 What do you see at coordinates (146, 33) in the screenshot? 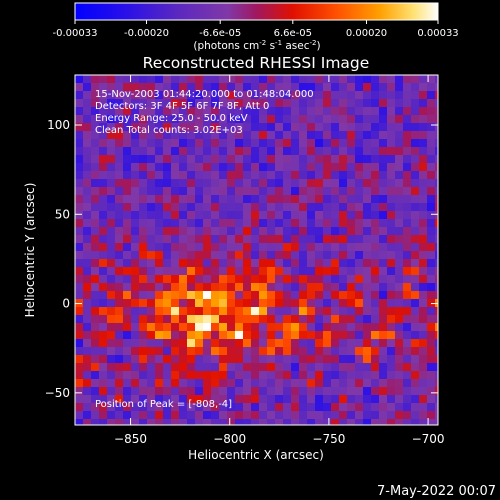
I see `colorbar-tick-label: -0.00020` at bounding box center [146, 33].